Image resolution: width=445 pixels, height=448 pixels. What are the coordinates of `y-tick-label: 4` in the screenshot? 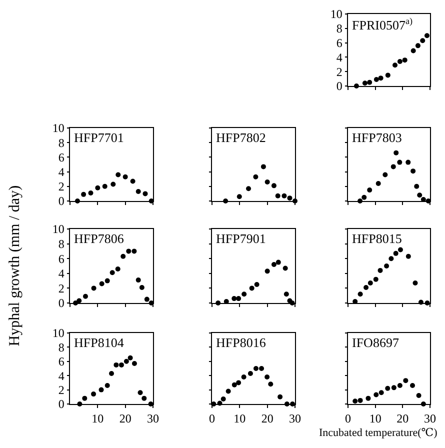 It's located at (339, 57).